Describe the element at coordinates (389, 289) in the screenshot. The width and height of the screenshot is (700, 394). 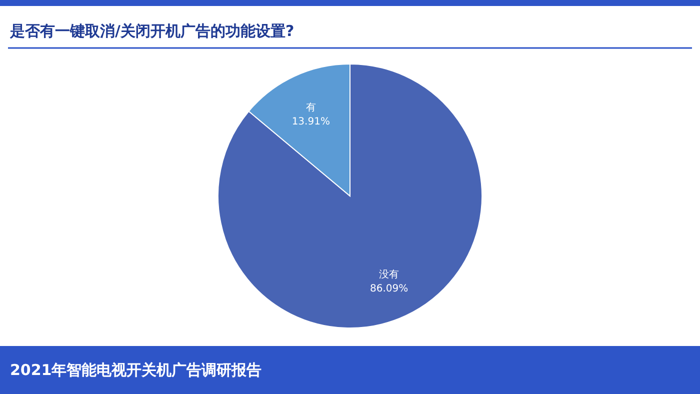
I see `data-label: 86.09%` at that location.